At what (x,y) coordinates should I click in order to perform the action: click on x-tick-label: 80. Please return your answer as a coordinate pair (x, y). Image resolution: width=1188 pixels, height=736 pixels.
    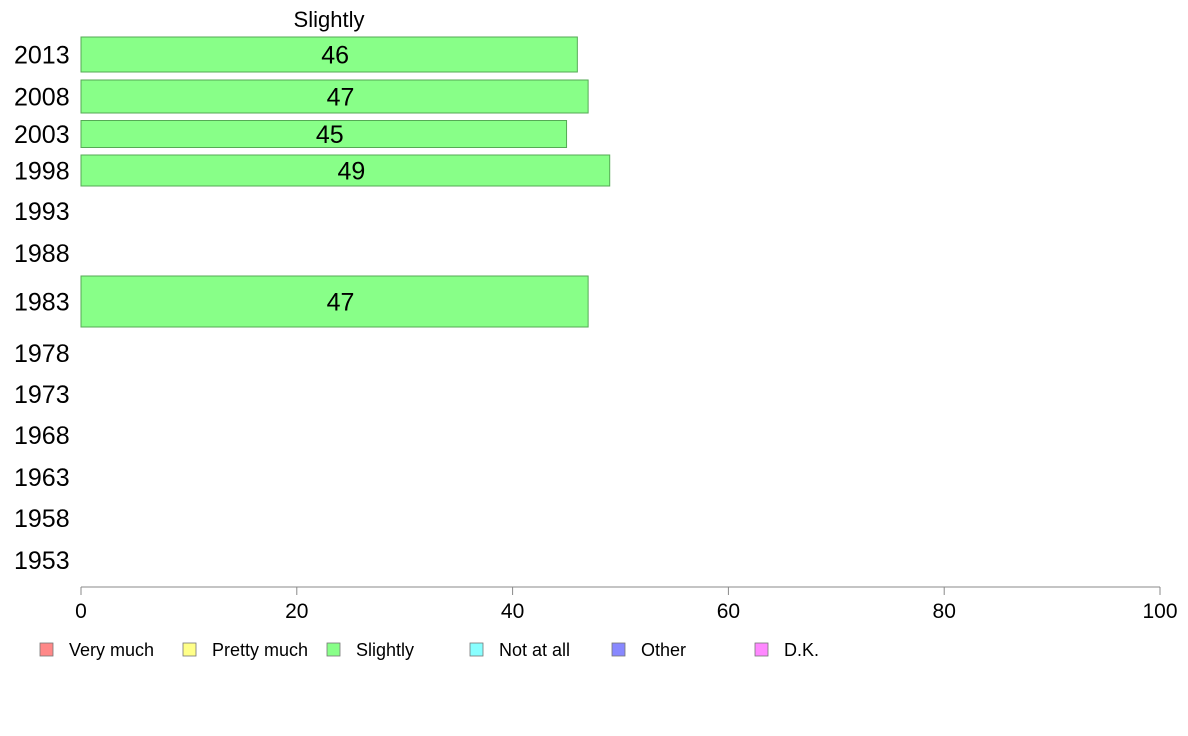
    Looking at the image, I should click on (944, 611).